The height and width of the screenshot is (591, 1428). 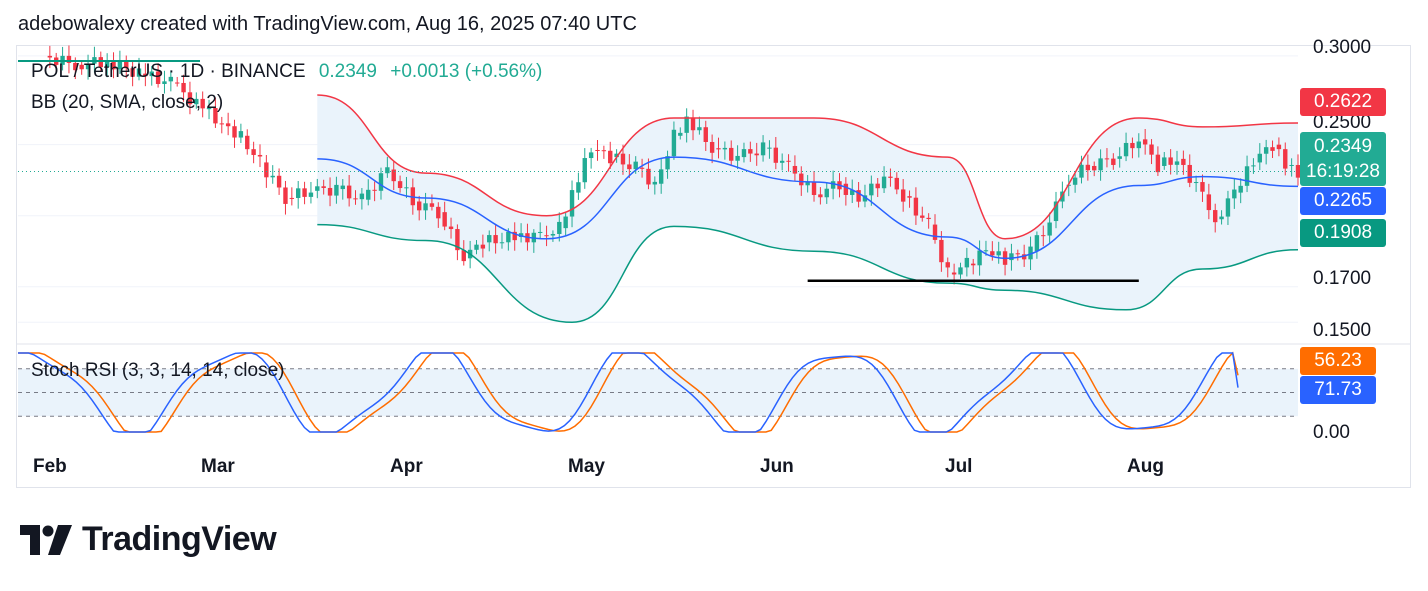 What do you see at coordinates (586, 466) in the screenshot?
I see `month-label-may: May` at bounding box center [586, 466].